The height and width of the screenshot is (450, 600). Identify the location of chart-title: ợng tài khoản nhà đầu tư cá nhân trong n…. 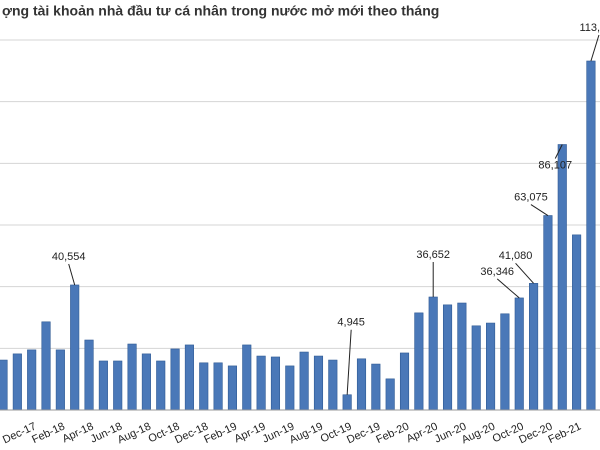
(220, 11).